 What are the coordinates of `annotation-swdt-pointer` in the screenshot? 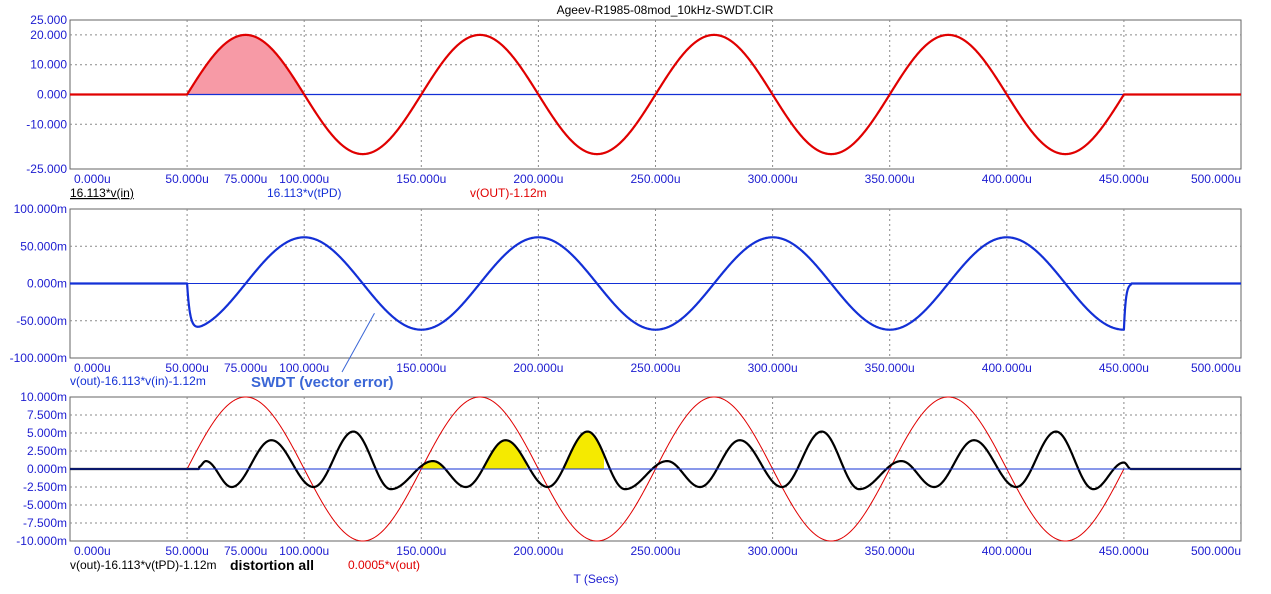 It's located at (358, 343).